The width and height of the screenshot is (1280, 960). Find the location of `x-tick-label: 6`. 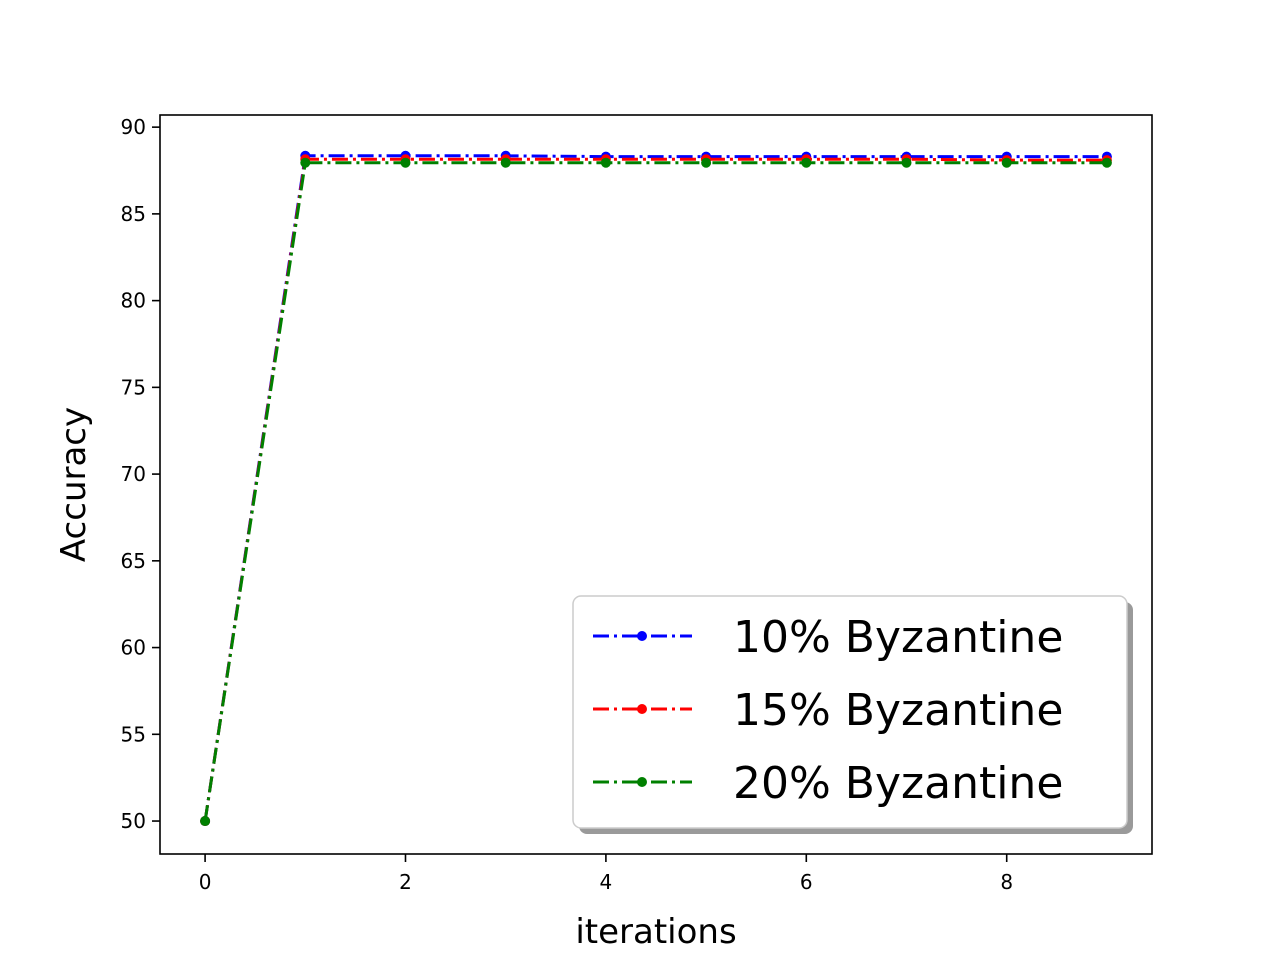

x-tick-label: 6 is located at coordinates (806, 882).